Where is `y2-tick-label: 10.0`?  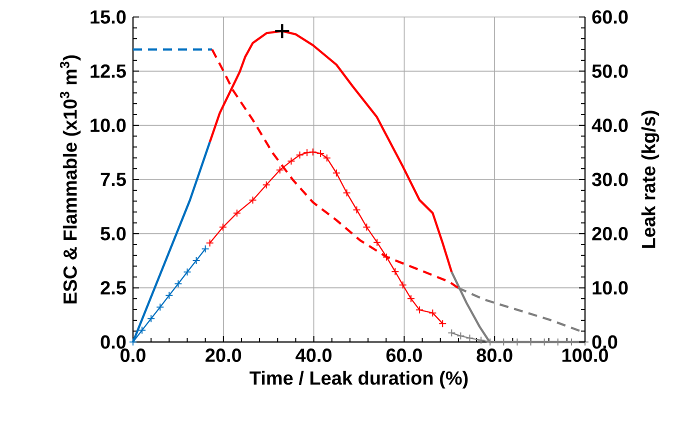 y2-tick-label: 10.0 is located at coordinates (610, 288).